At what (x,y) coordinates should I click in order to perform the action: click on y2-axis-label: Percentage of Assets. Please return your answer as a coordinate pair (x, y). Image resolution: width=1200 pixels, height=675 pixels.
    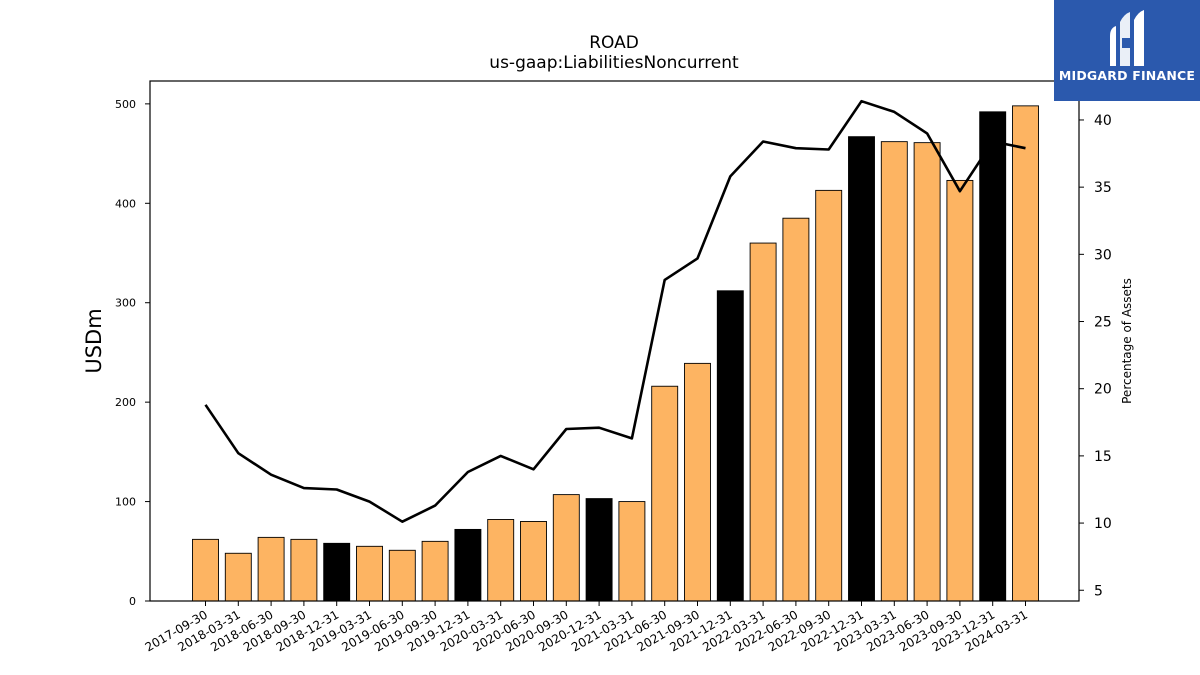
    Looking at the image, I should click on (1127, 341).